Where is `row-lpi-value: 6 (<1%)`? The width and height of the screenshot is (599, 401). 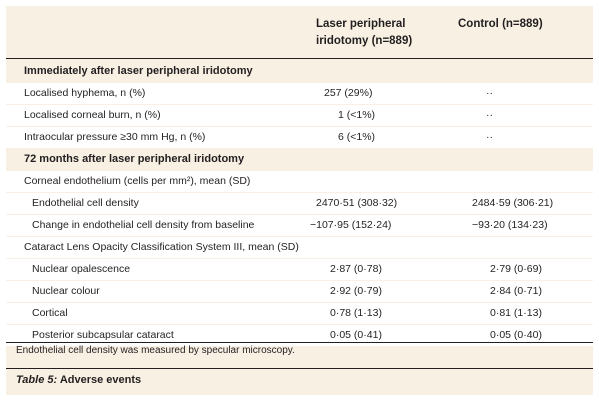
row-lpi-value: 6 (<1%) is located at coordinates (357, 137).